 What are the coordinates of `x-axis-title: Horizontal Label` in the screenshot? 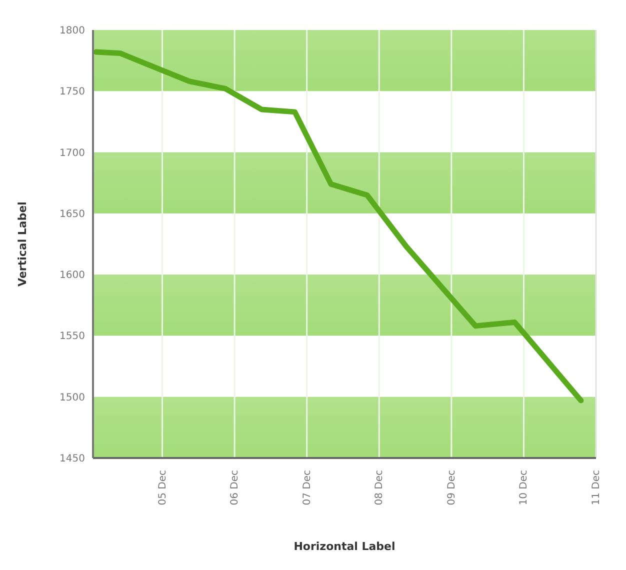 It's located at (345, 546).